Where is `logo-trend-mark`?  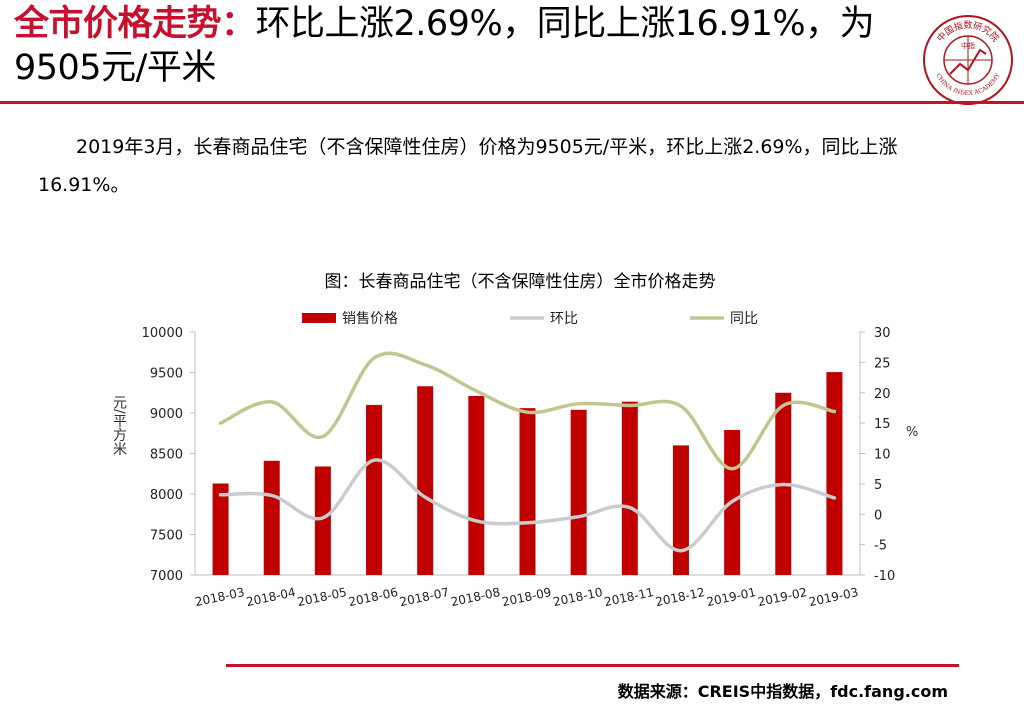
logo-trend-mark is located at coordinates (968, 61).